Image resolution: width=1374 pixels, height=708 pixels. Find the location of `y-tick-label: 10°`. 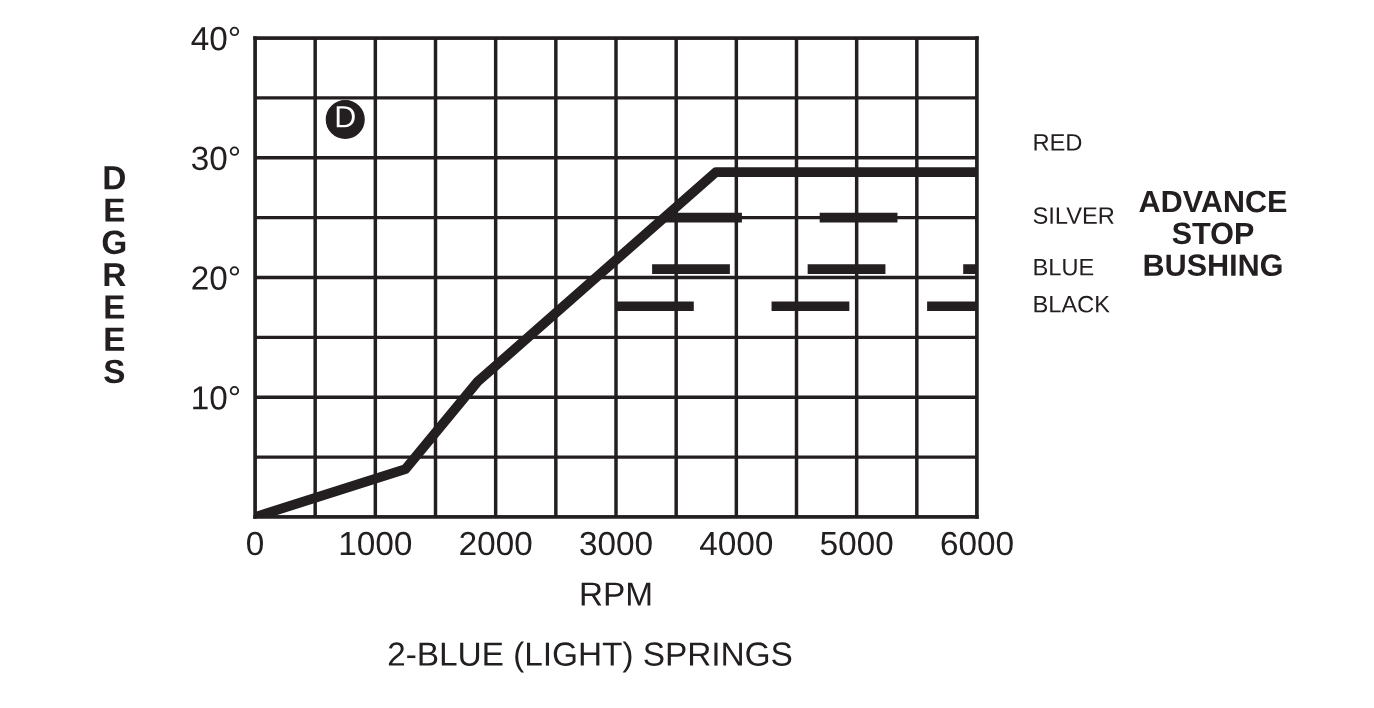

y-tick-label: 10° is located at coordinates (216, 398).